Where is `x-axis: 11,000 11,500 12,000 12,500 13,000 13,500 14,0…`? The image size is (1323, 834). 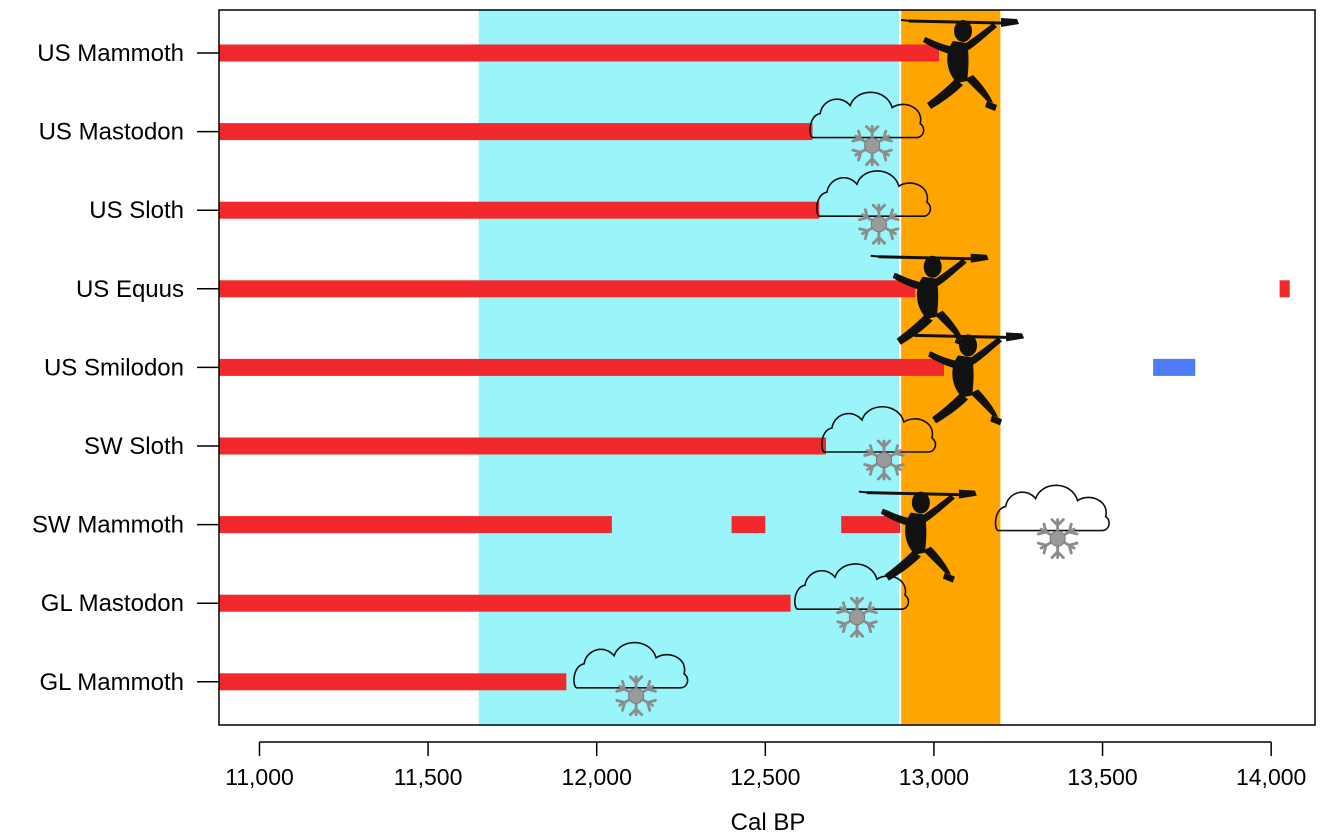 x-axis: 11,000 11,500 12,000 12,500 13,000 13,500 14,0… is located at coordinates (765, 765).